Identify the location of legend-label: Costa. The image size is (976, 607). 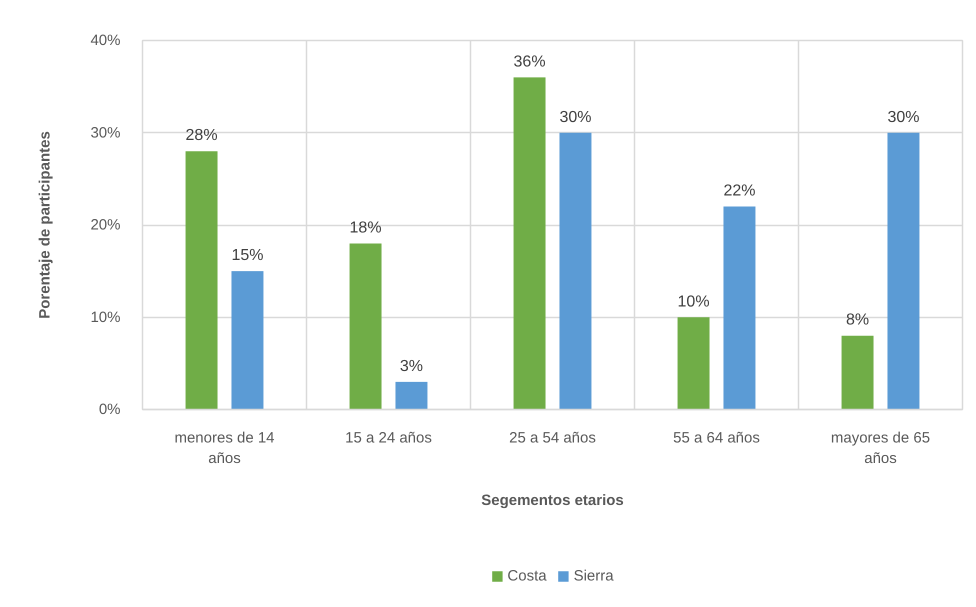
(527, 576).